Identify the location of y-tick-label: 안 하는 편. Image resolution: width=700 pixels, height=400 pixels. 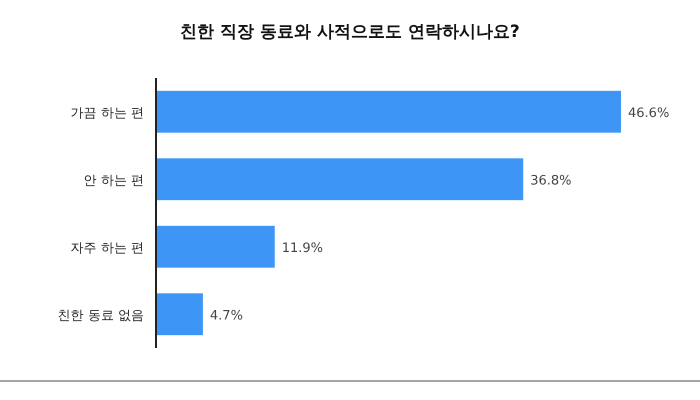
(114, 180).